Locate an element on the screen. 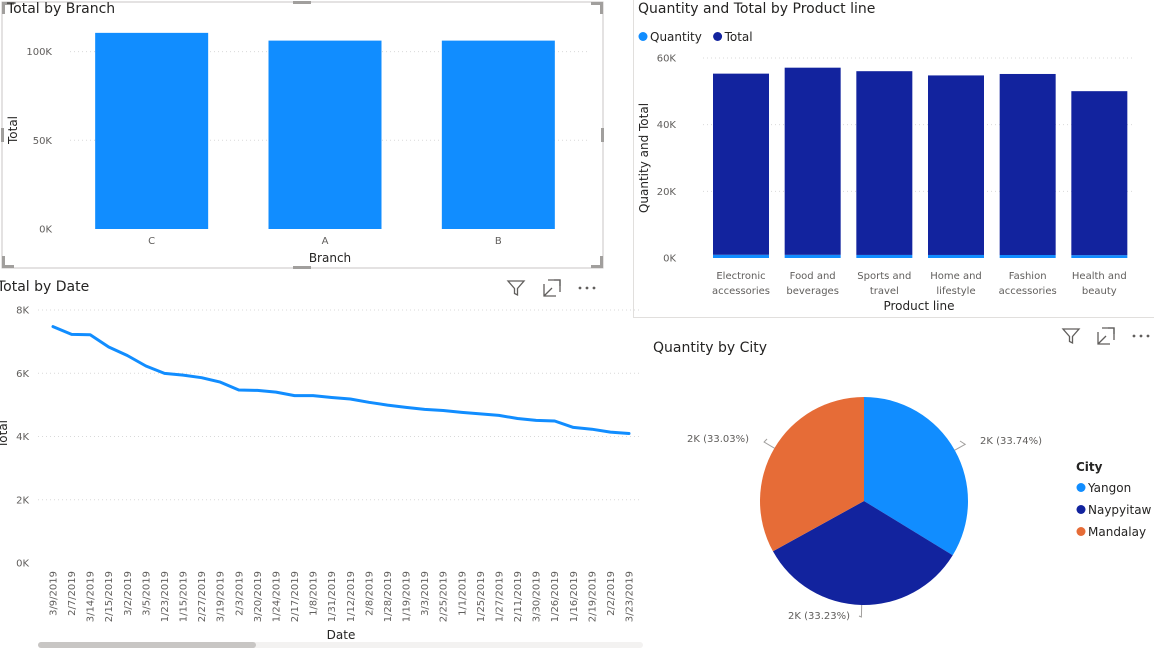 This screenshot has width=1154, height=656. legend-label: Total is located at coordinates (738, 37).